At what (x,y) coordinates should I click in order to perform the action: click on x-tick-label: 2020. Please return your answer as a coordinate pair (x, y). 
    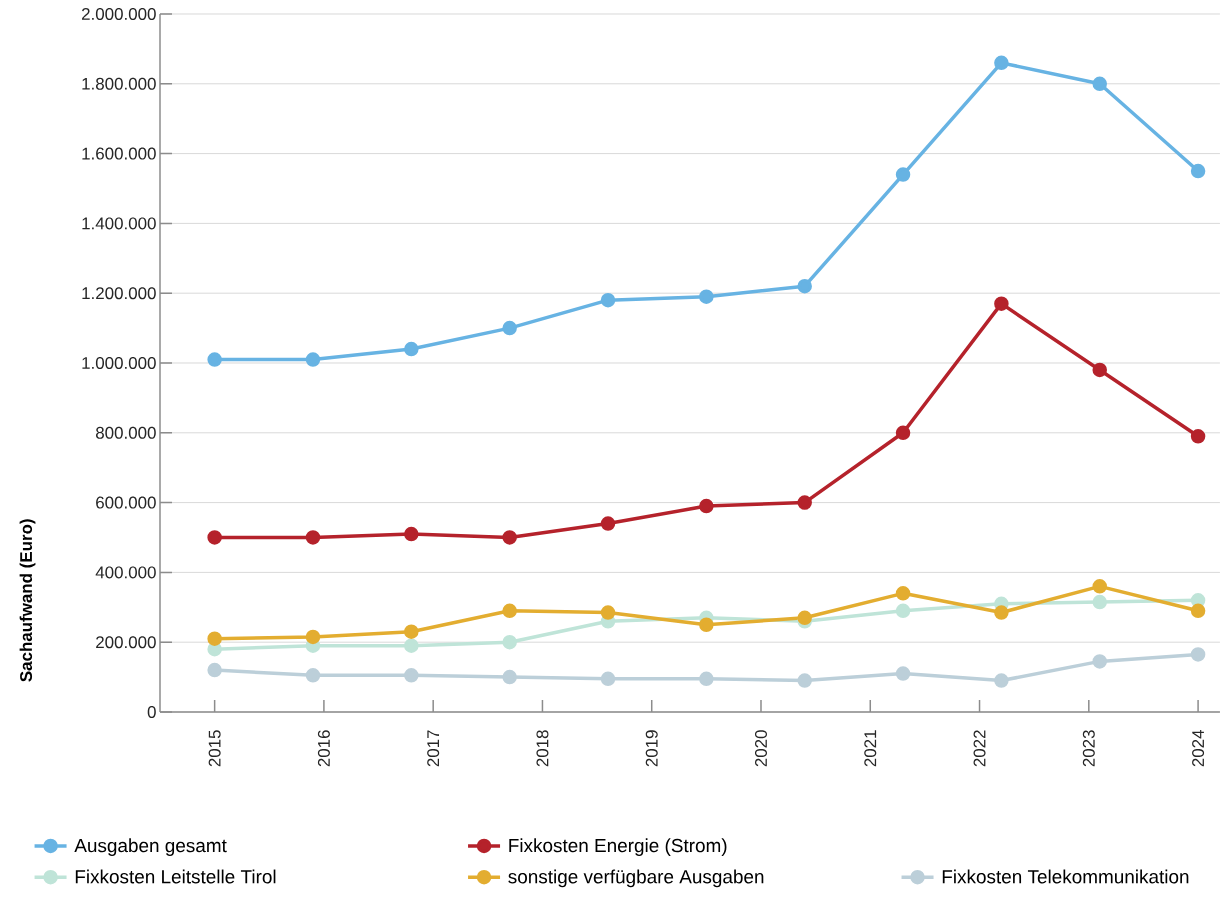
    Looking at the image, I should click on (761, 748).